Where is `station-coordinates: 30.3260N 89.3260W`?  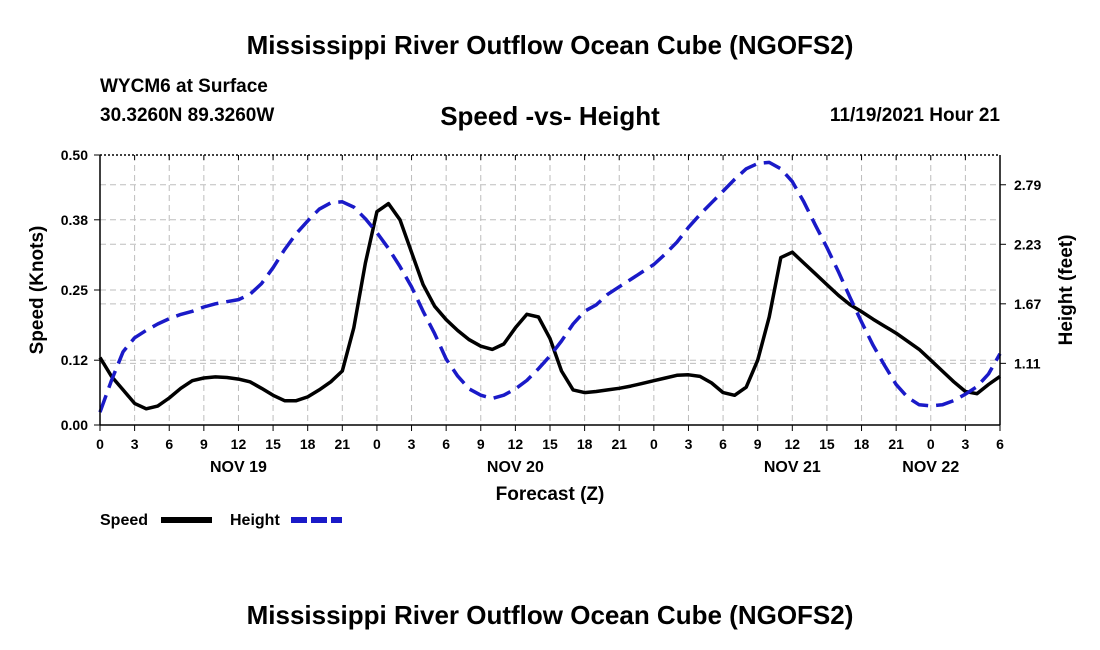
station-coordinates: 30.3260N 89.3260W is located at coordinates (187, 115).